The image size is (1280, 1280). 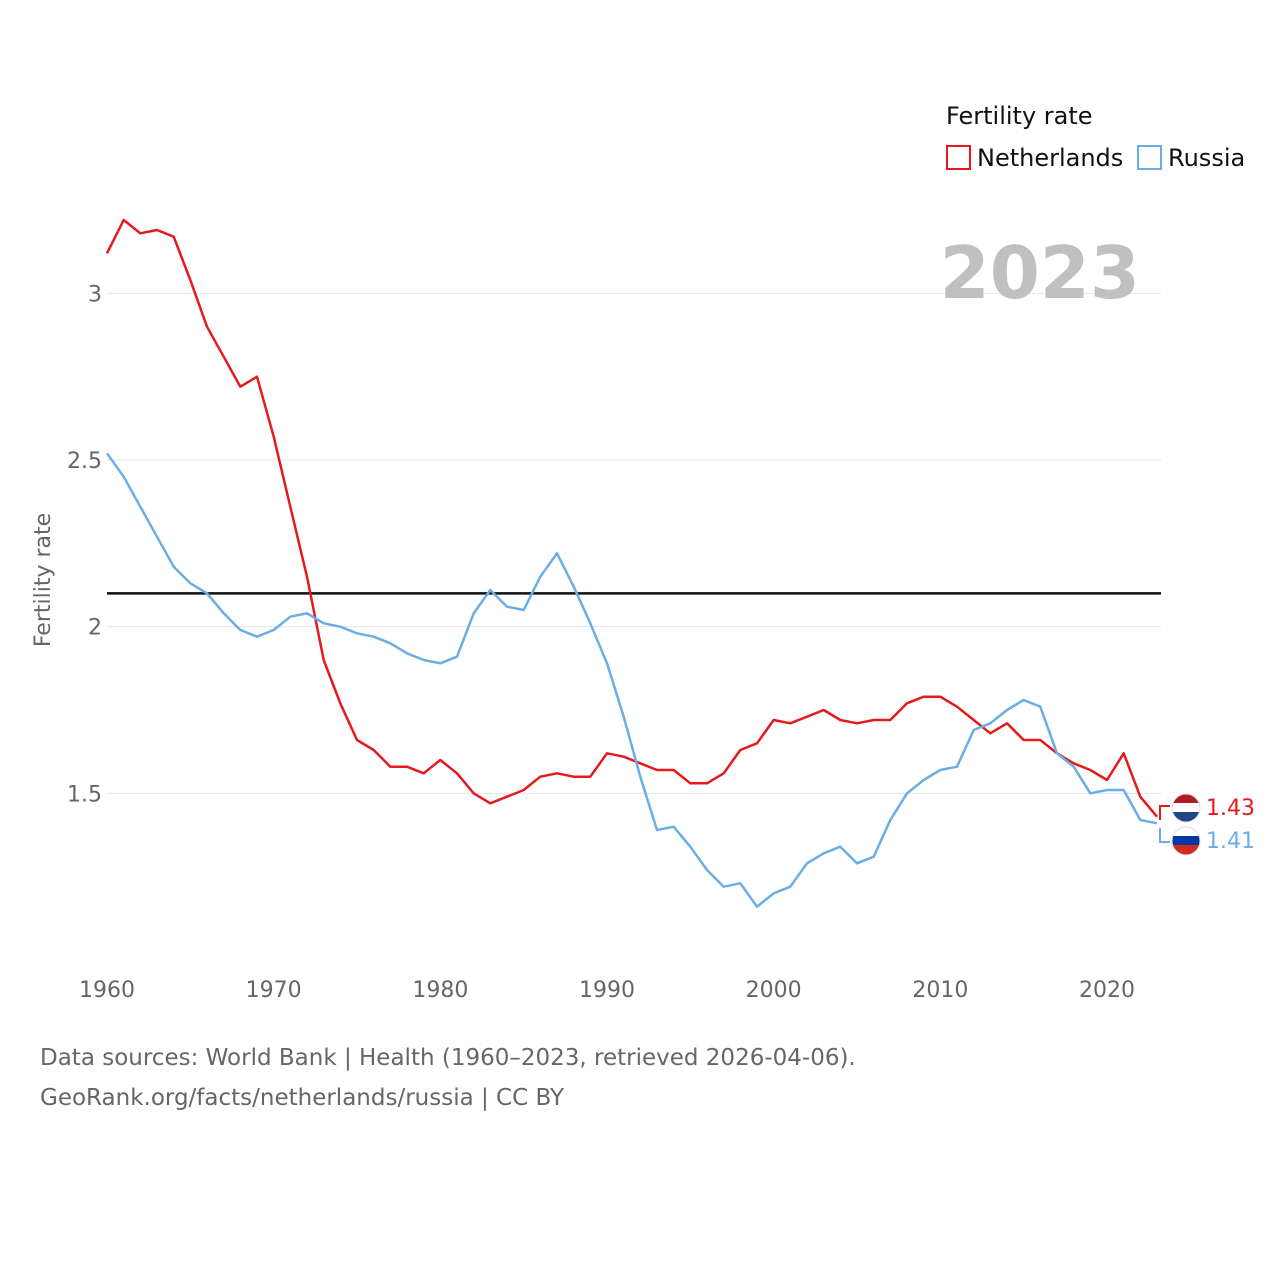 I want to click on x-tick-label: 1980, so click(x=440, y=990).